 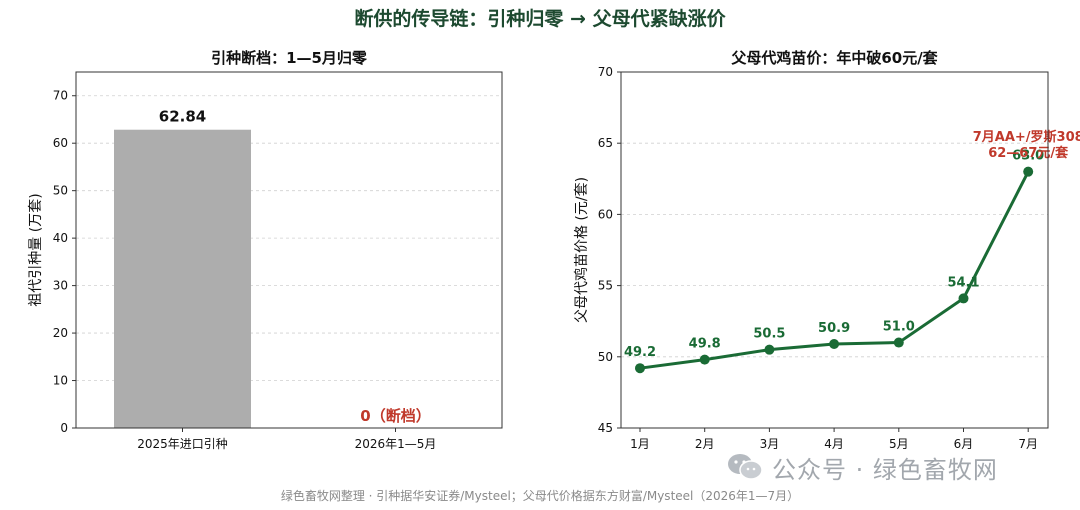 I want to click on y-axis-label: 祖代引种量 (万套), so click(x=36, y=249).